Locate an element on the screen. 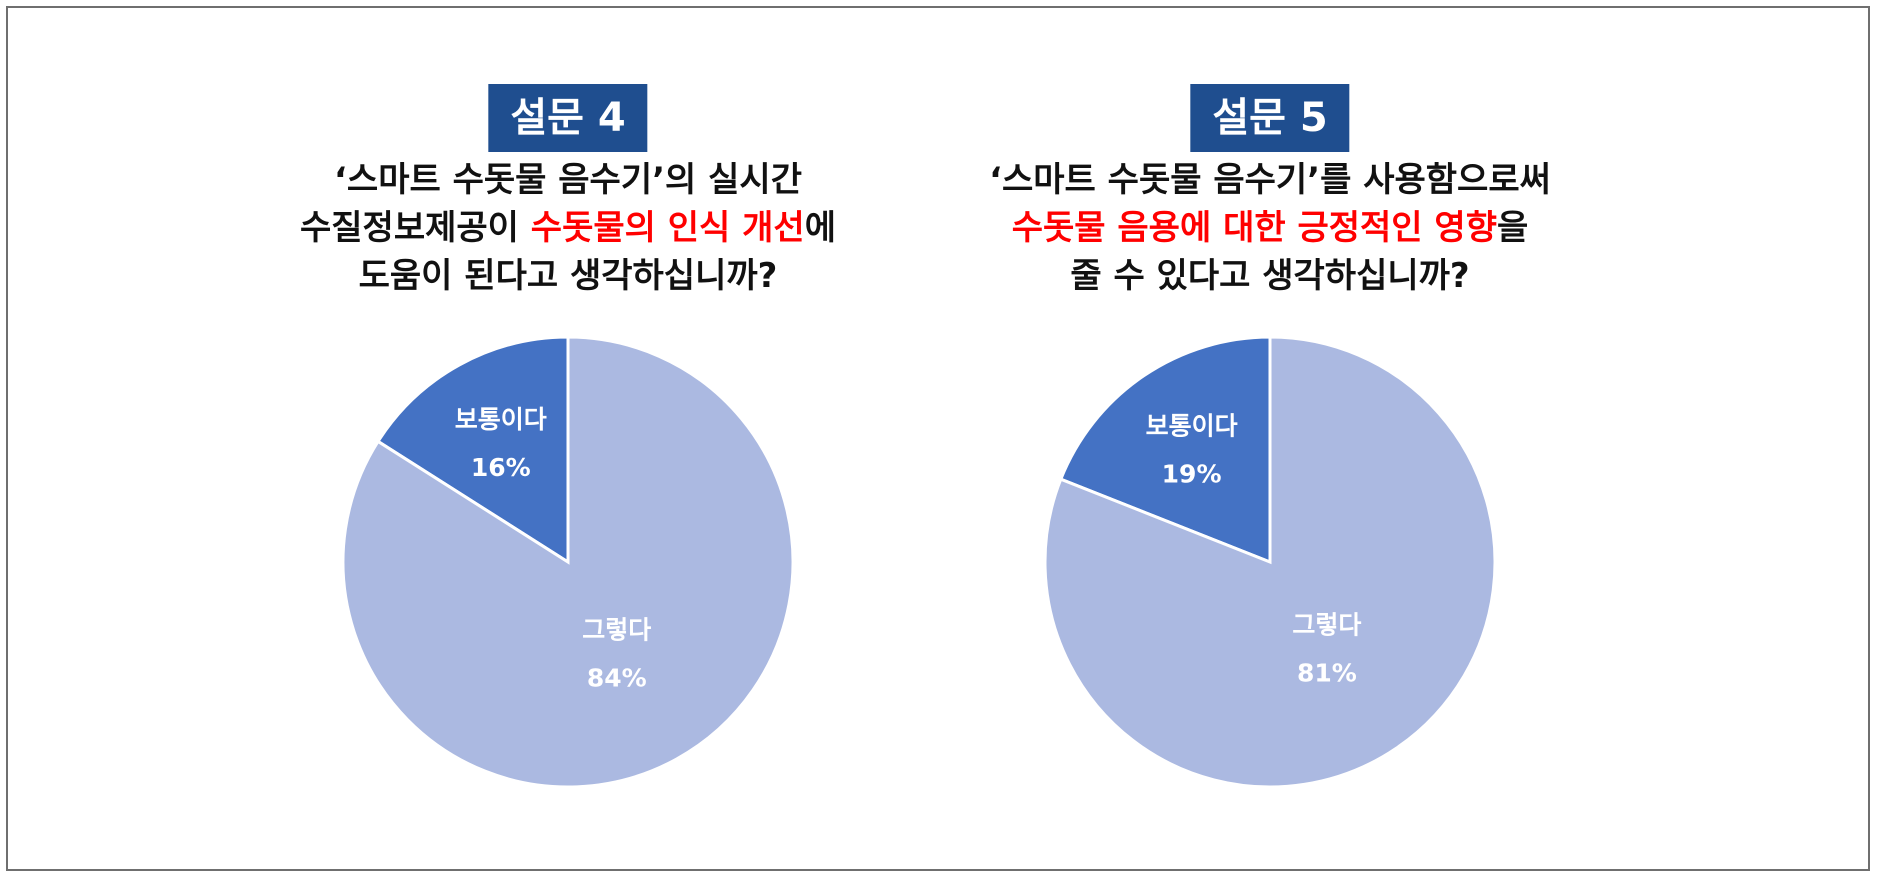 This screenshot has width=1878, height=879. question-text: 에 is located at coordinates (820, 228).